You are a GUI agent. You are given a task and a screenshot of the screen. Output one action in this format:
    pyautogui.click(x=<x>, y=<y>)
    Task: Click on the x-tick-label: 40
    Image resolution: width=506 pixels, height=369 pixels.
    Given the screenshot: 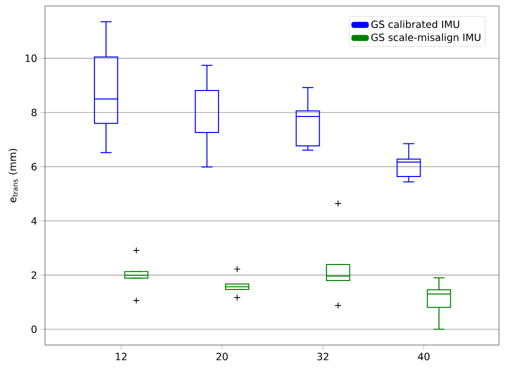 What is the action you would take?
    pyautogui.click(x=424, y=356)
    